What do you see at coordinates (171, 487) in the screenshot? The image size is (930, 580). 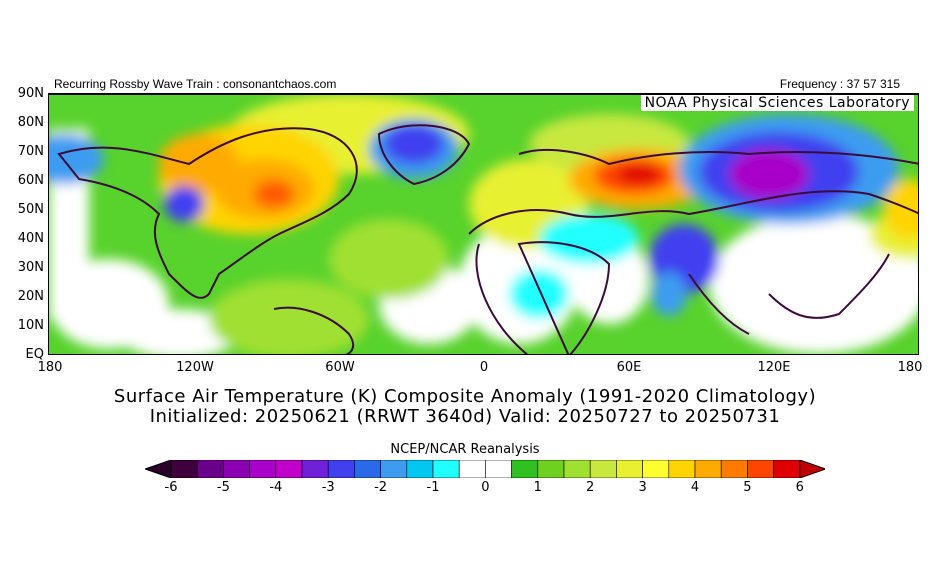 I see `colorbar-tick-label: -6` at bounding box center [171, 487].